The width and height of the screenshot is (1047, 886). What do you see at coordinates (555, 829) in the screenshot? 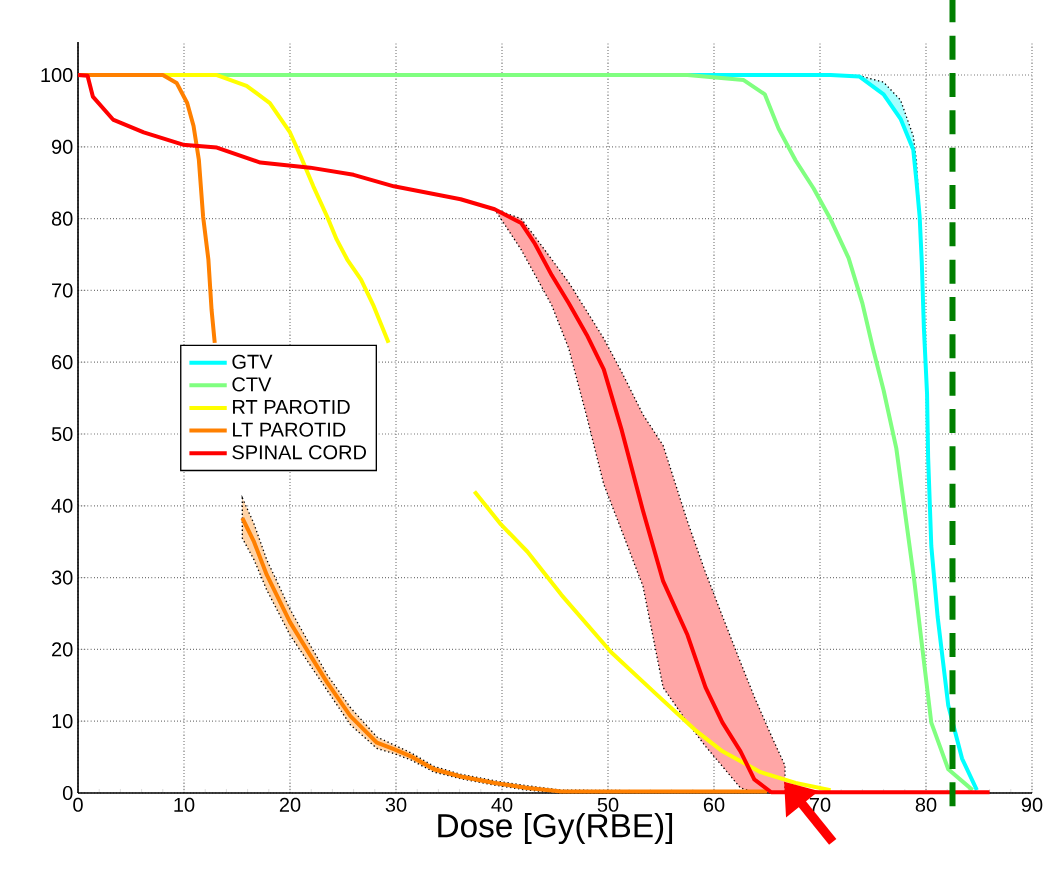
I see `x-axis-title: Dose [Gy(RBE)]` at bounding box center [555, 829].